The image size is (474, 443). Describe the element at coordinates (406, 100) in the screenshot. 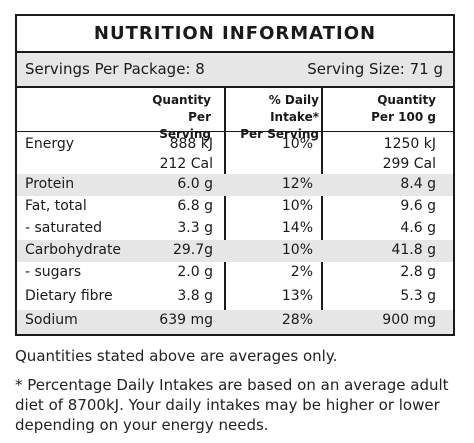

I see `header-line: Quantity` at that location.